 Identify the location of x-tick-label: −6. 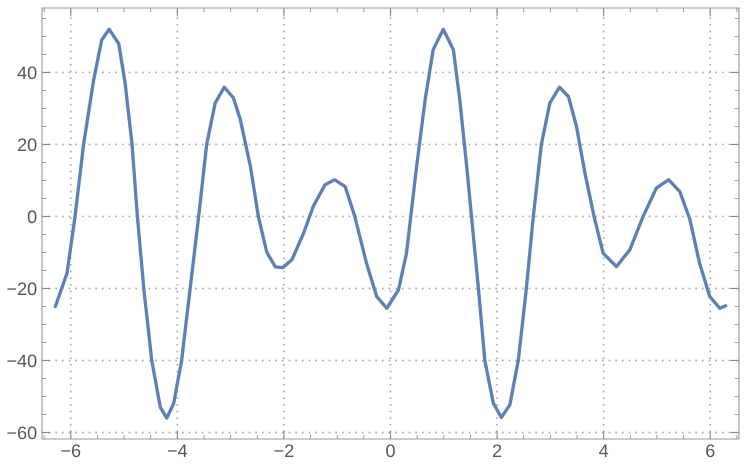
(70, 451).